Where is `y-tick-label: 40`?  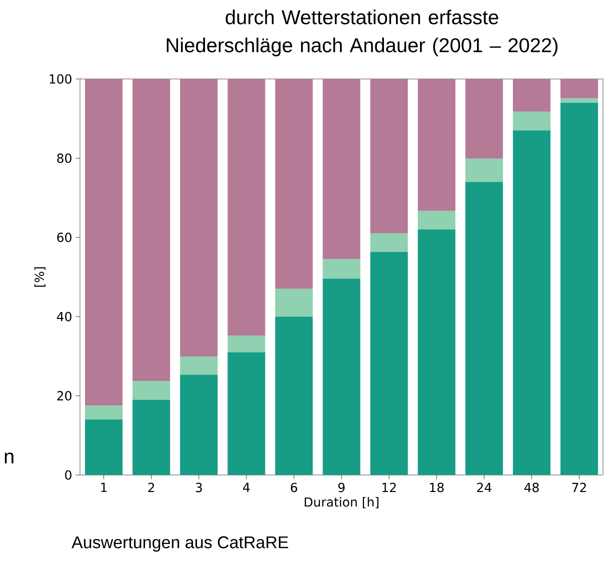
y-tick-label: 40 is located at coordinates (64, 317).